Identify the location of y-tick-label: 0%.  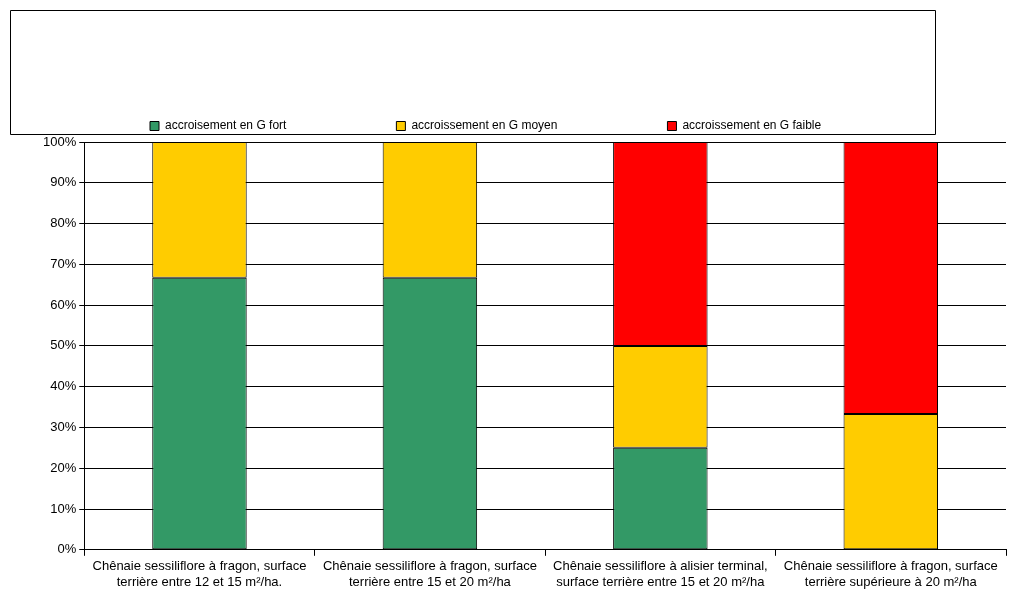
(67, 549).